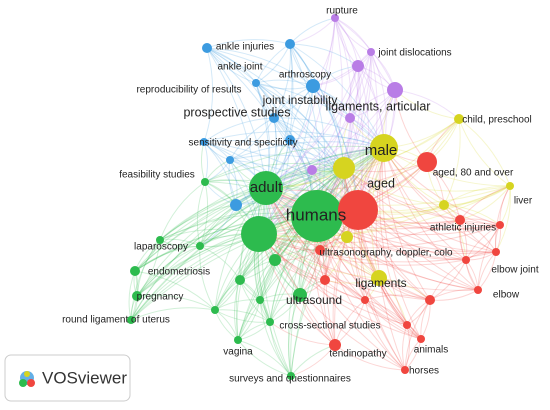 The width and height of the screenshot is (550, 410). I want to click on logo-box, so click(67, 378).